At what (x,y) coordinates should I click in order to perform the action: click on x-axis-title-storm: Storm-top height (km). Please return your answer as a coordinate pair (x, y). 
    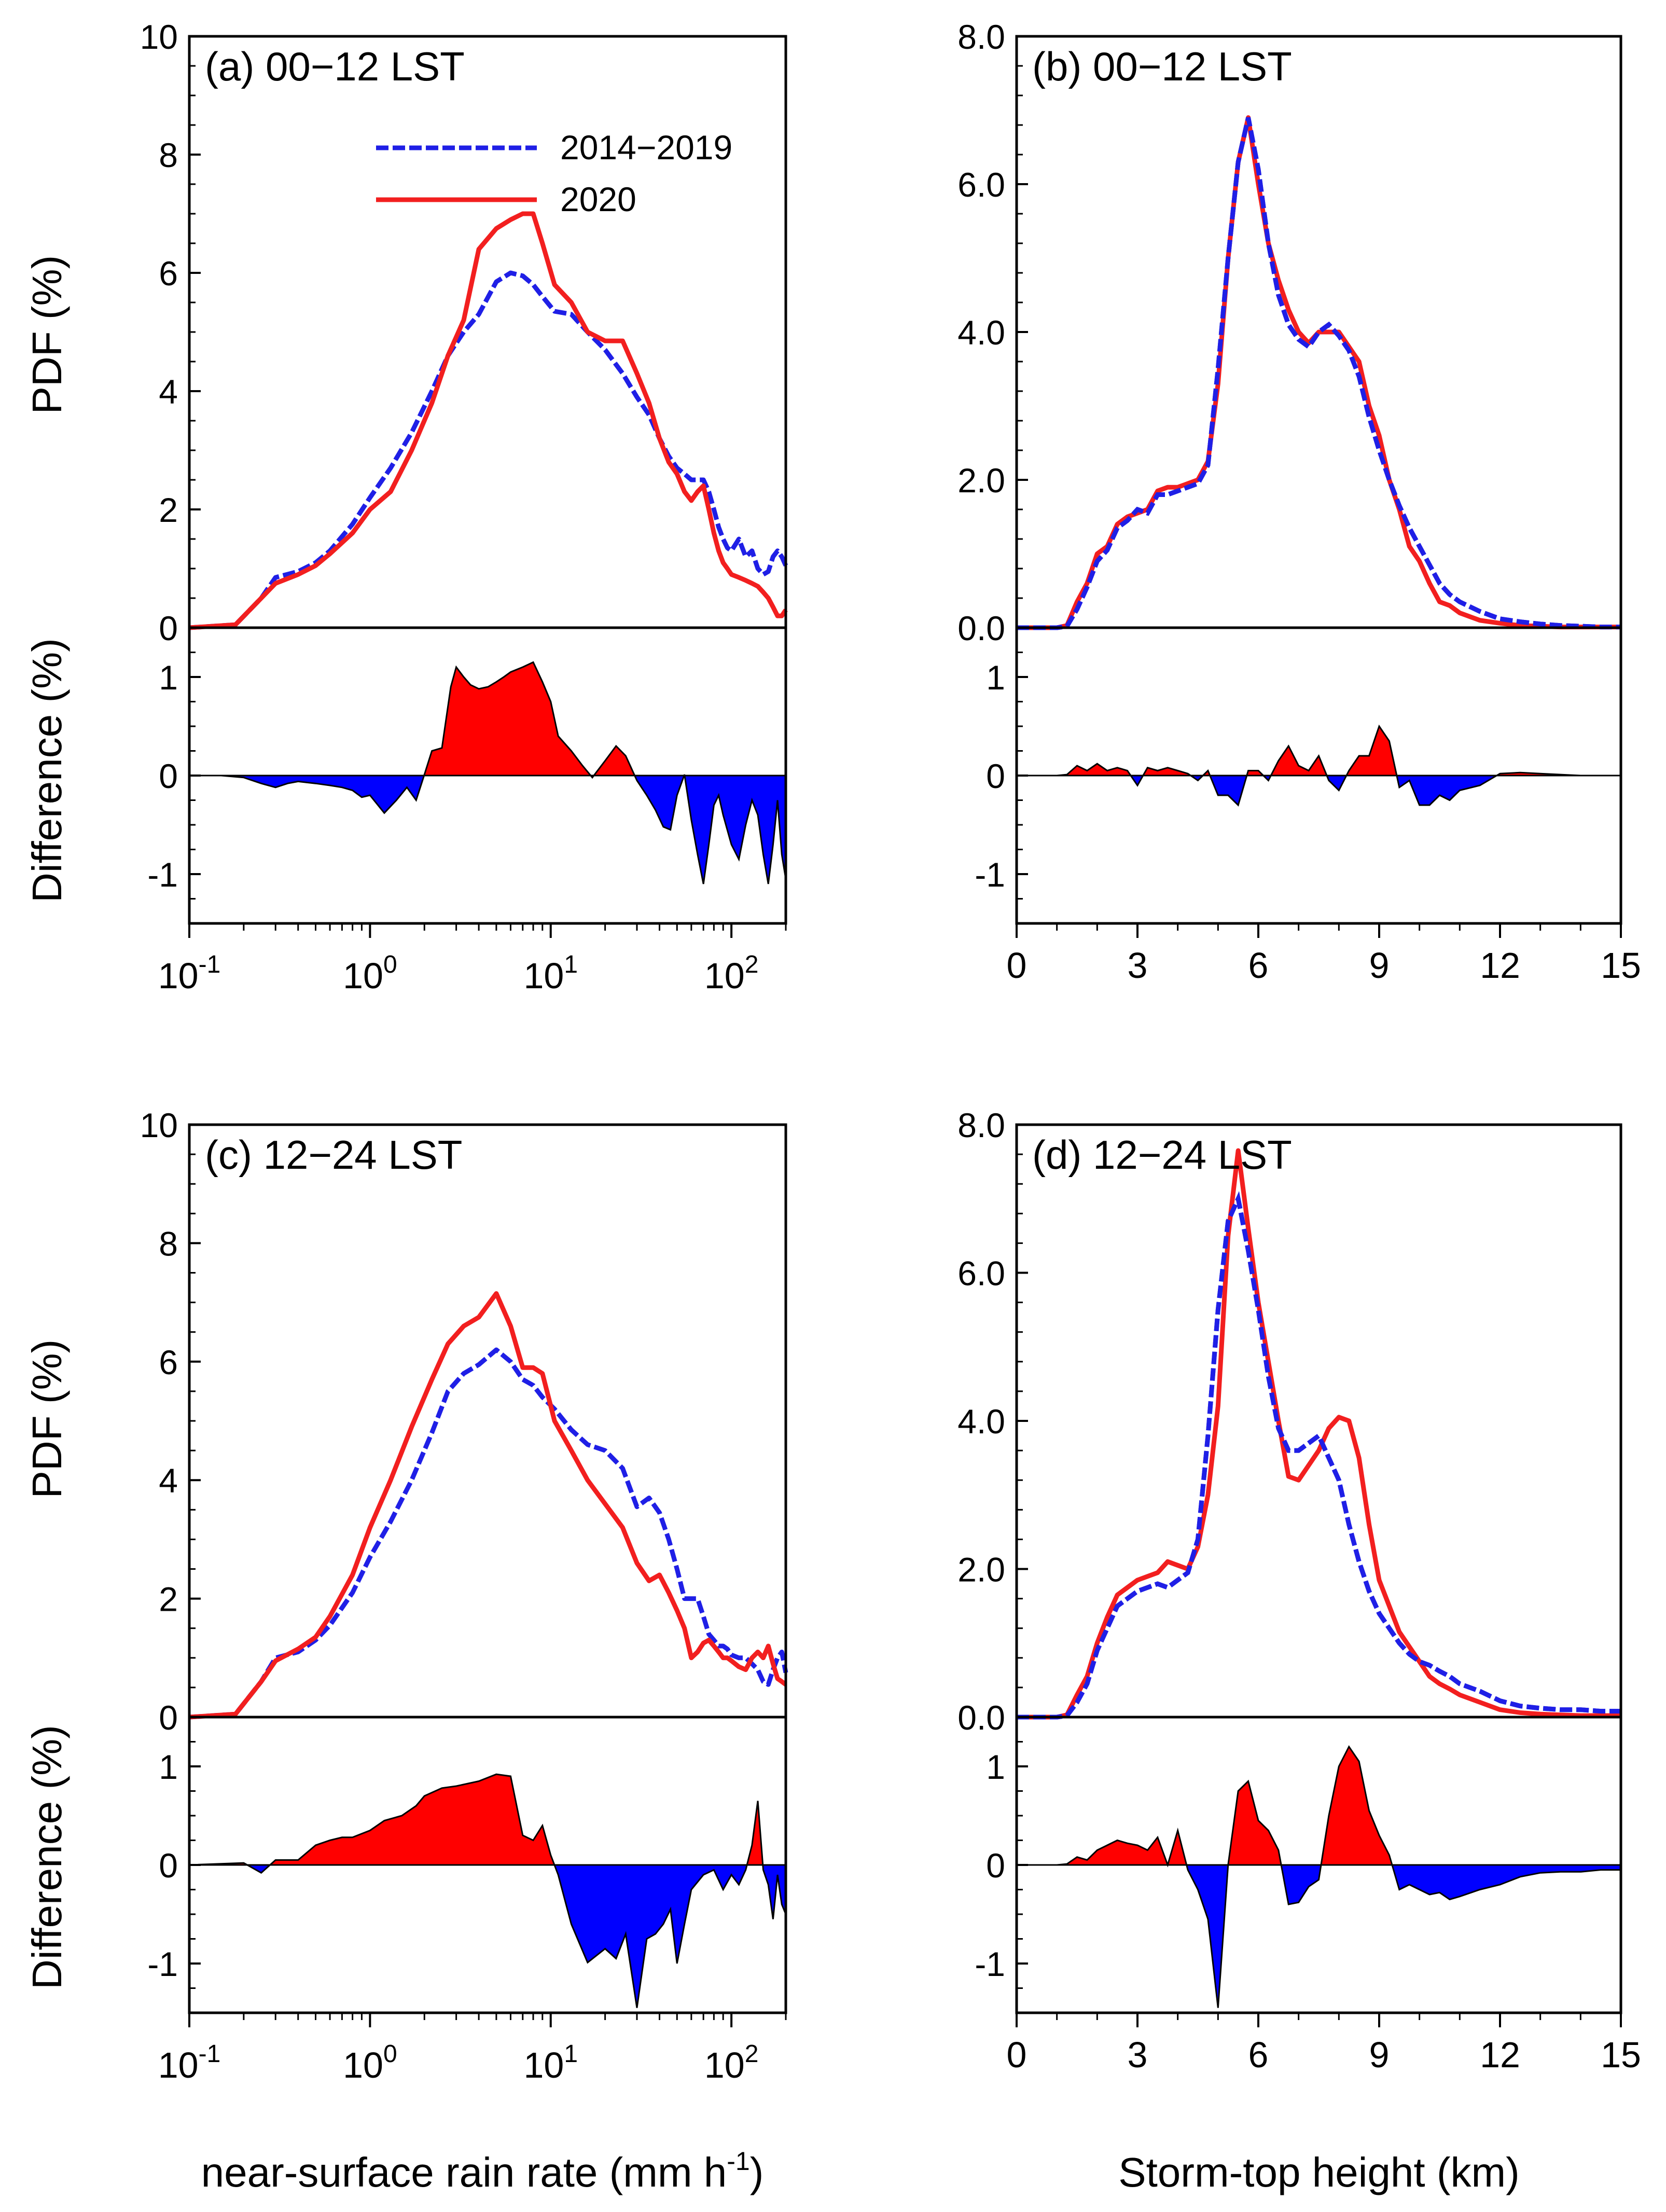
    Looking at the image, I should click on (1319, 2172).